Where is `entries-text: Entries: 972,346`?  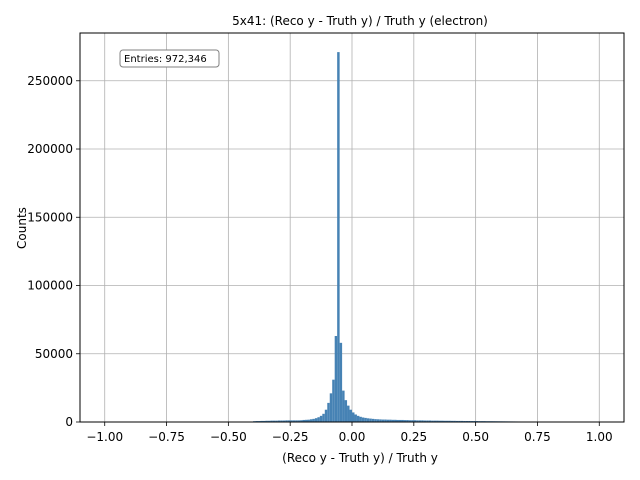 entries-text: Entries: 972,346 is located at coordinates (165, 59).